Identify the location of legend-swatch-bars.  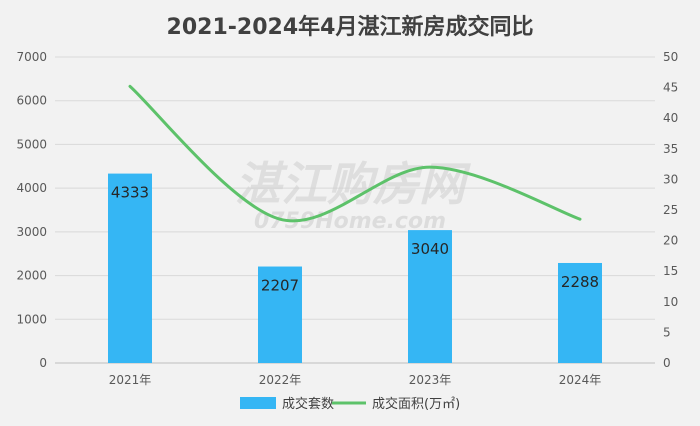
(258, 403).